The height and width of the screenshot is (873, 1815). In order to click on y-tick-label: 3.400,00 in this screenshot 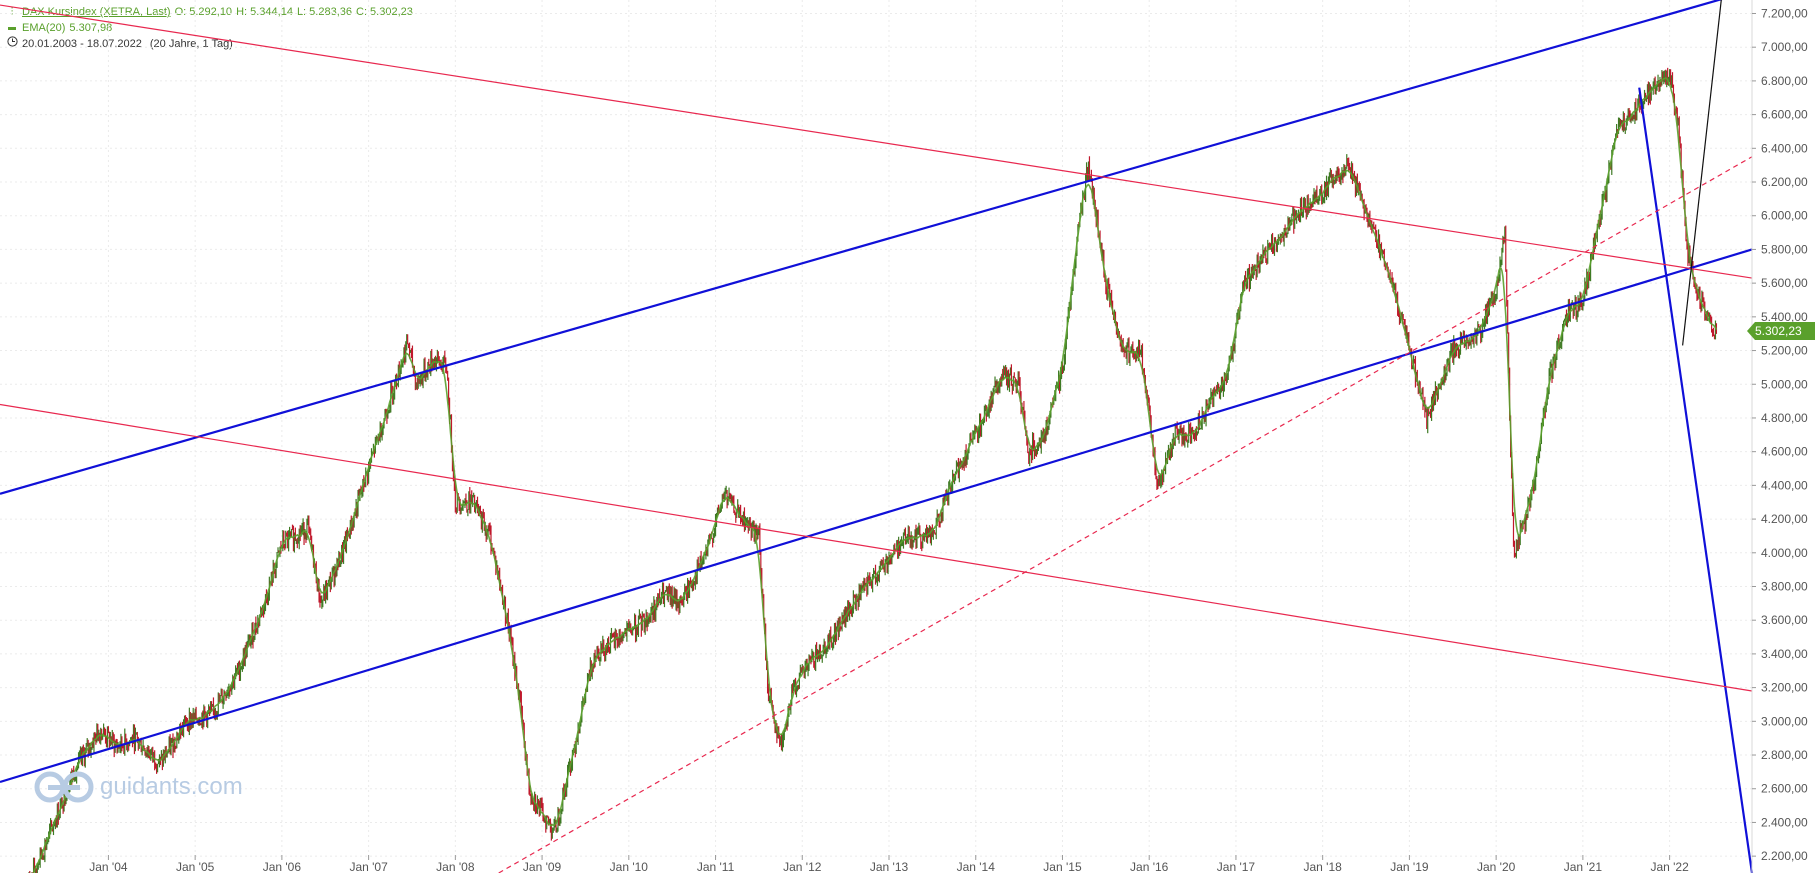, I will do `click(1784, 654)`.